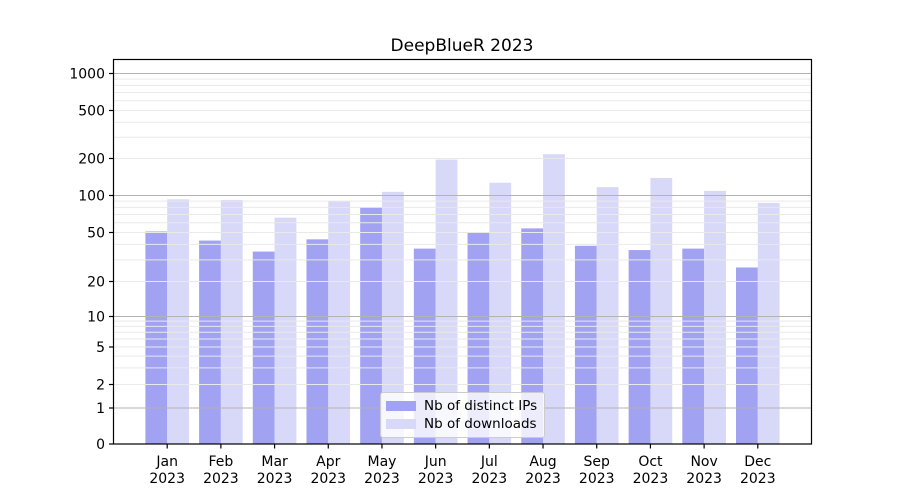  I want to click on bar-distinct-ips-nov, so click(693, 346).